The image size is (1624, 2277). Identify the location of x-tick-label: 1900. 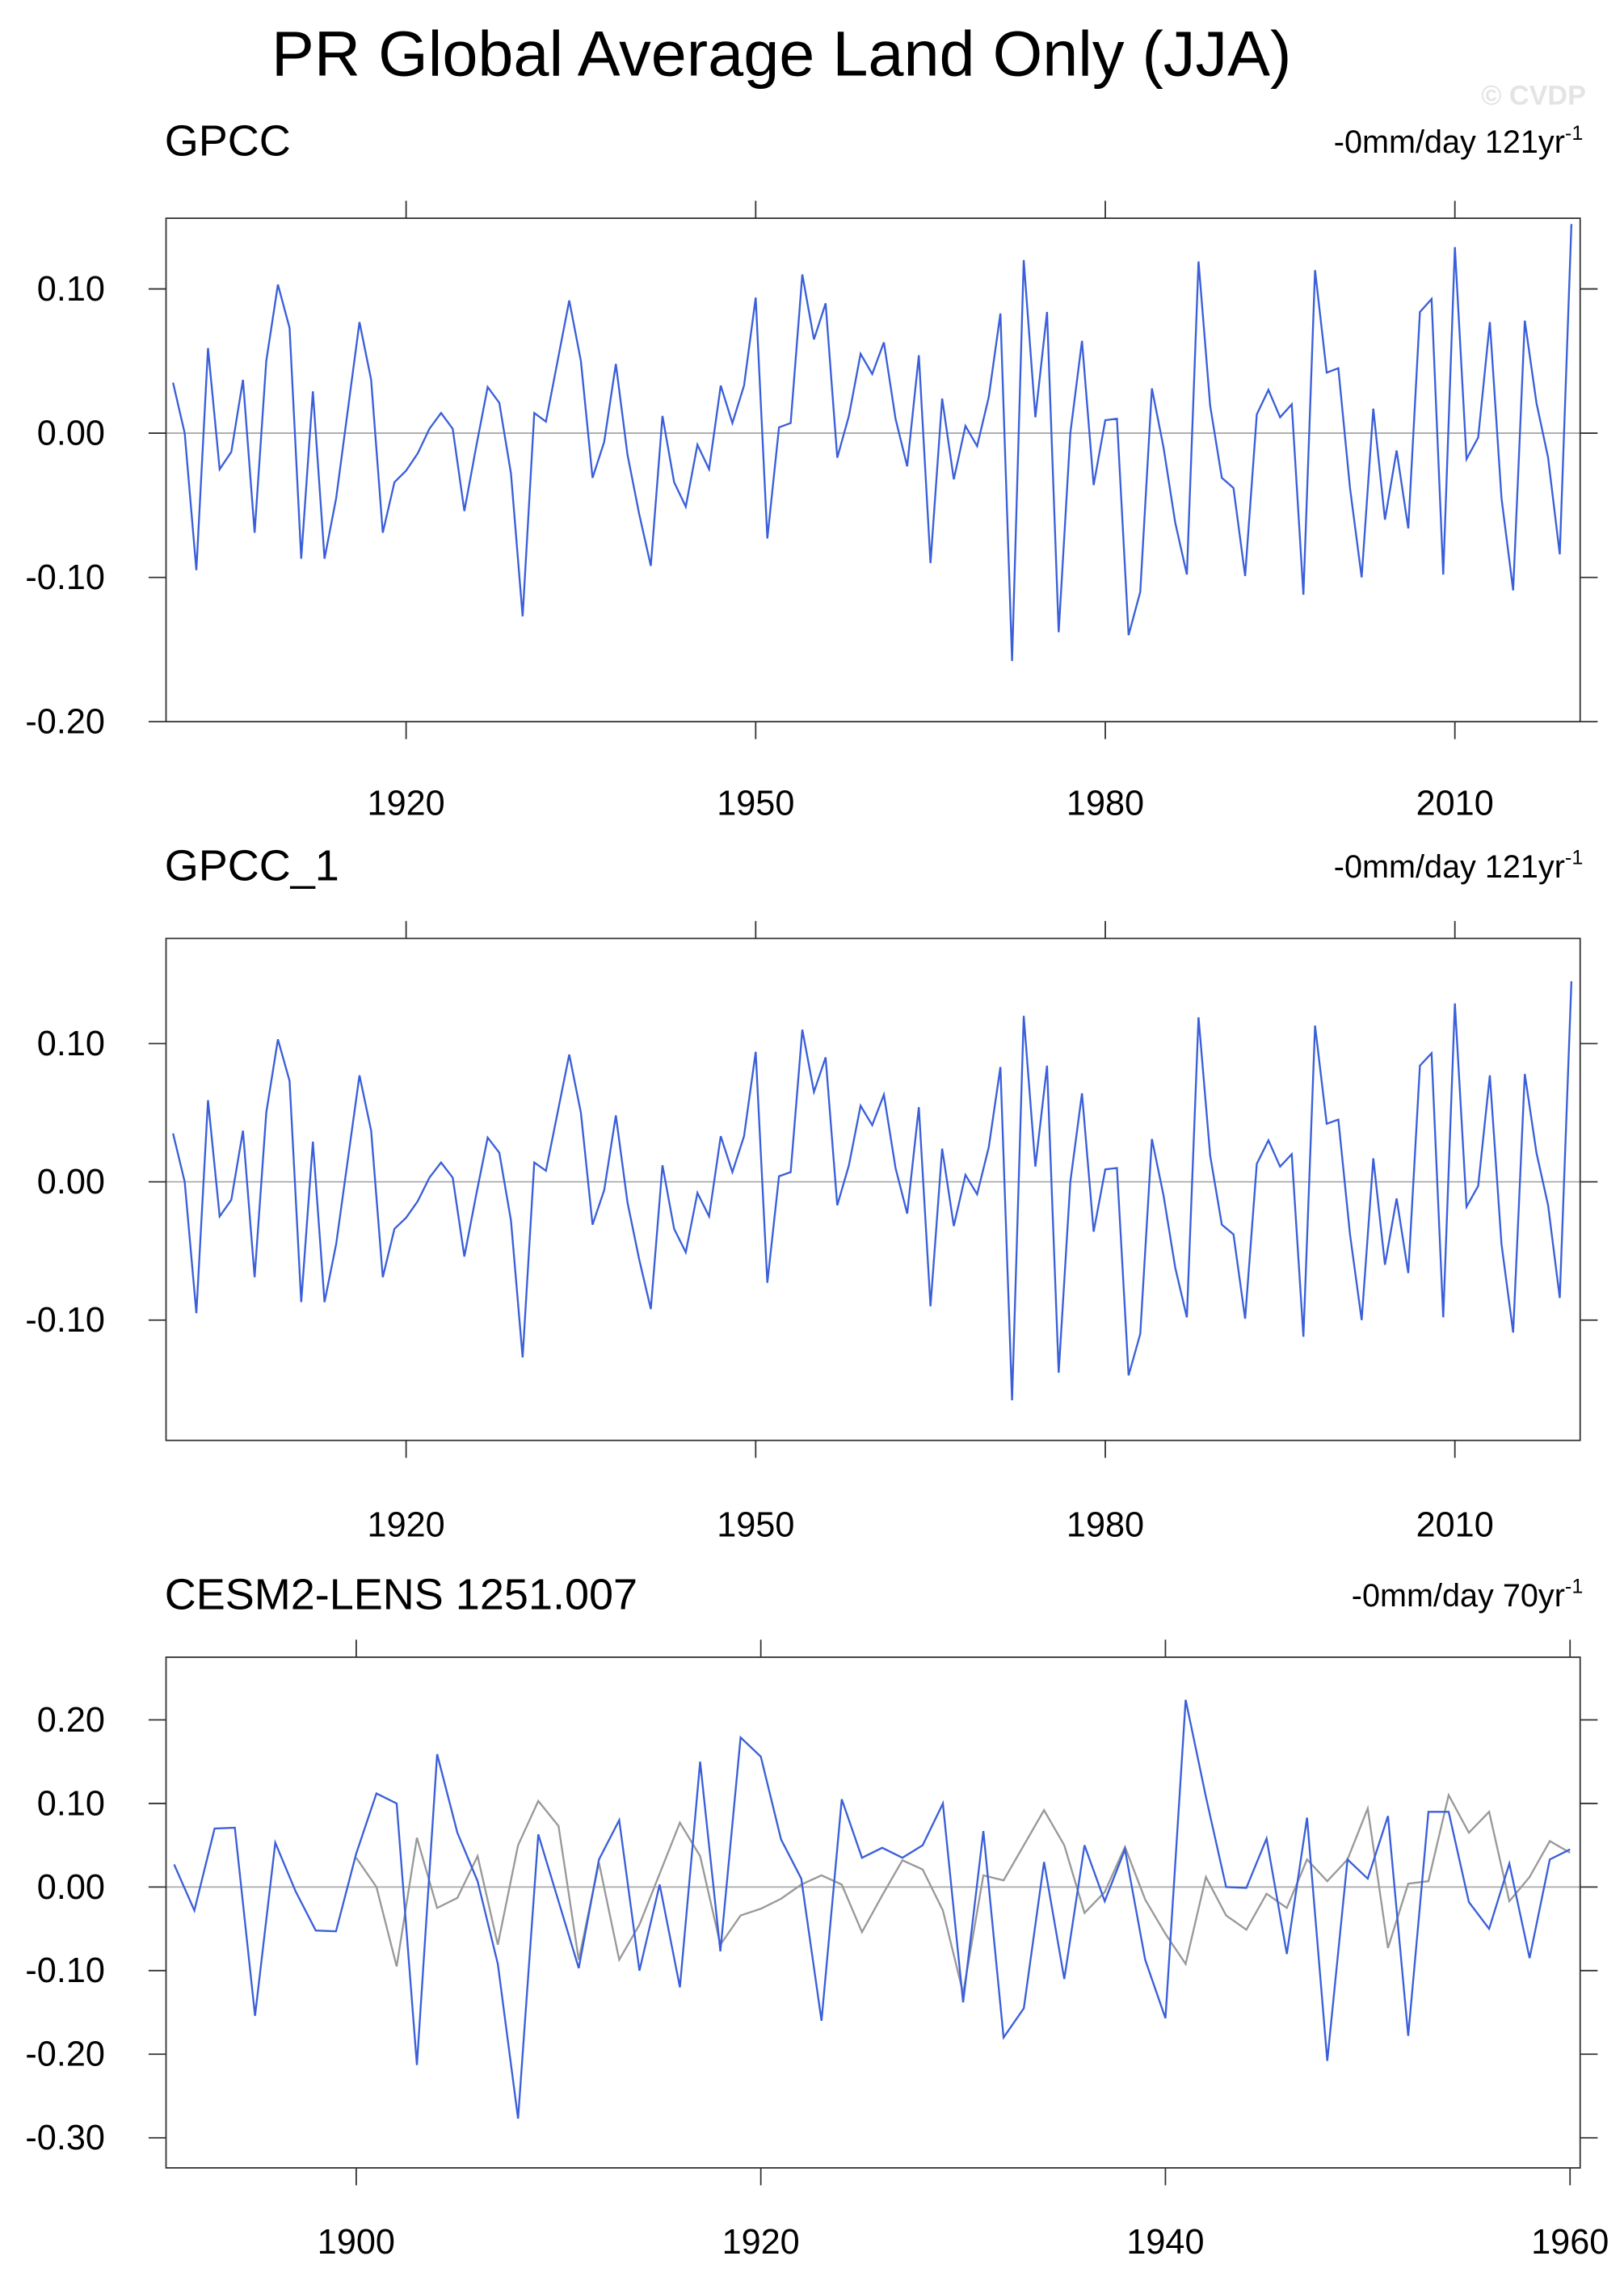
(356, 2242).